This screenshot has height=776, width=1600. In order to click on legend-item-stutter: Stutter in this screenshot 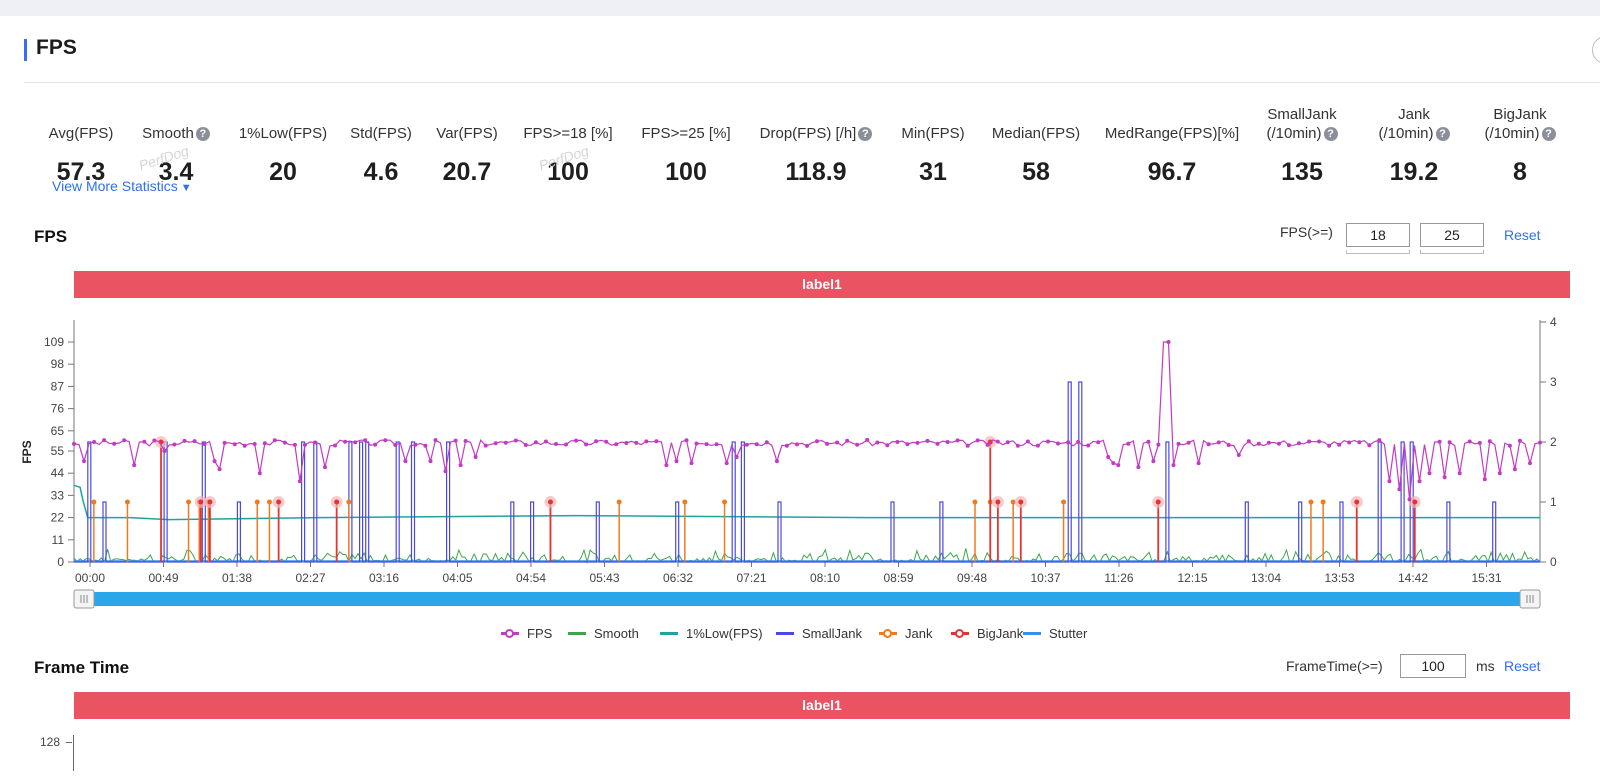, I will do `click(1055, 633)`.